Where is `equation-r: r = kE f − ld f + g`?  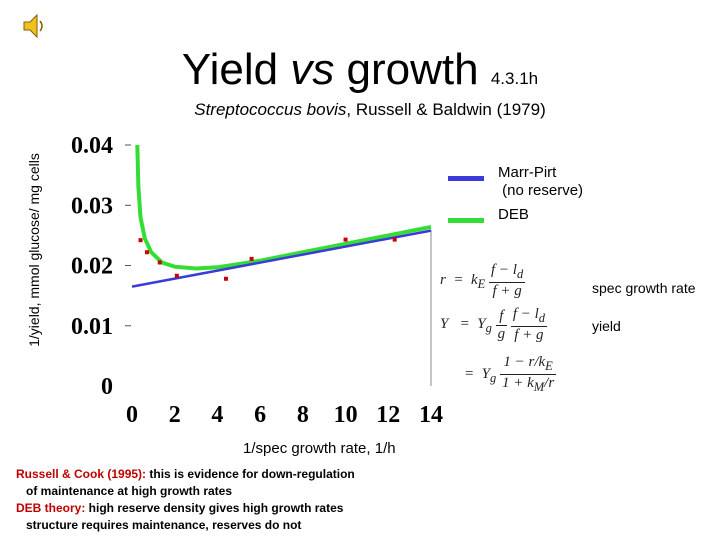 equation-r: r = kE f − ld f + g is located at coordinates (483, 280).